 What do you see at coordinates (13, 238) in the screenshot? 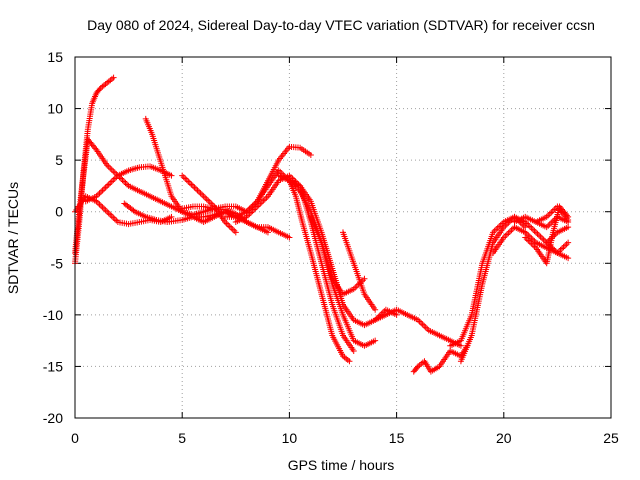
I see `y-axis-title: SDTVAR / TECUs` at bounding box center [13, 238].